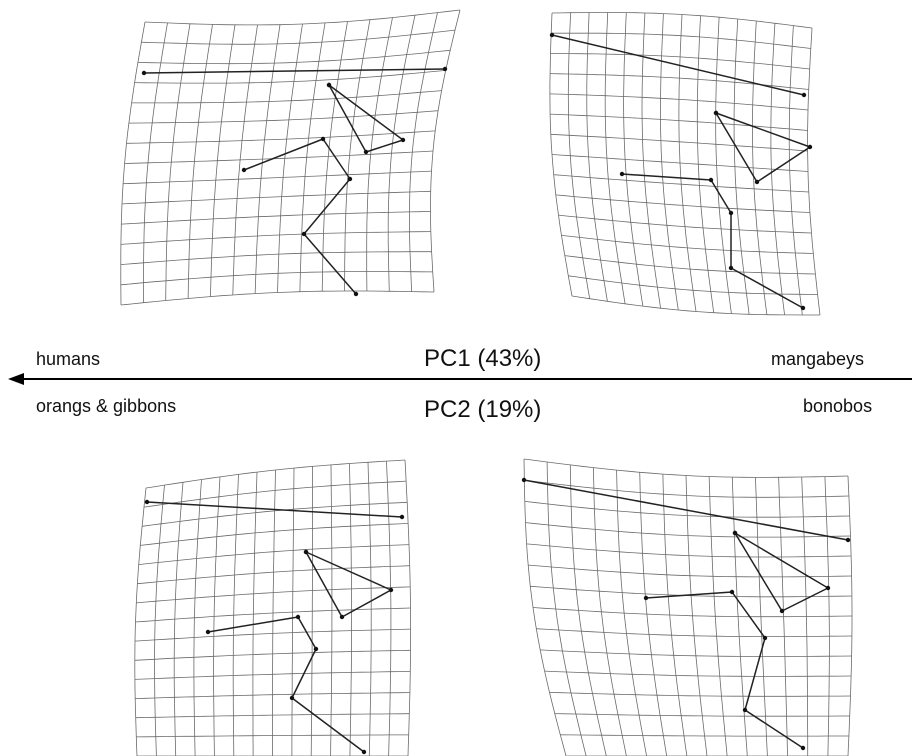  I want to click on label-mangabeys: mangabeys, so click(818, 359).